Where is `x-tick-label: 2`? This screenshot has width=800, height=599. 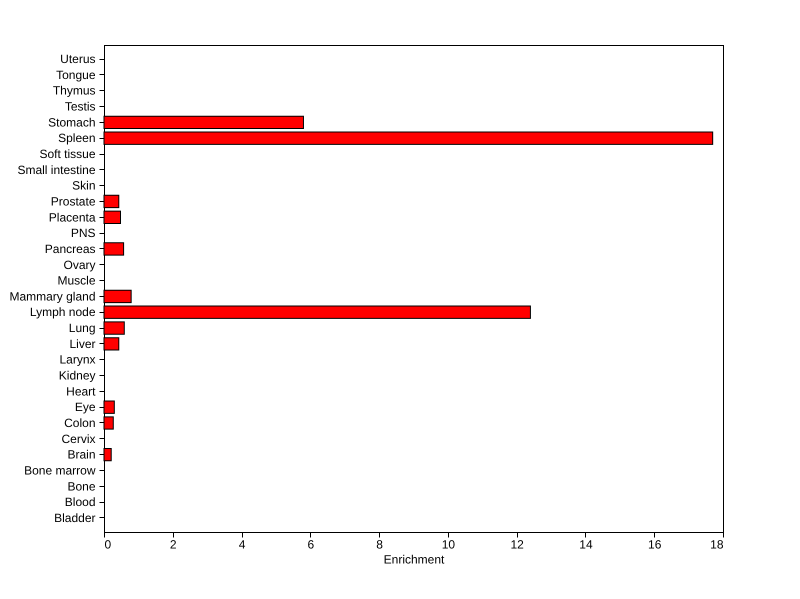 x-tick-label: 2 is located at coordinates (173, 545).